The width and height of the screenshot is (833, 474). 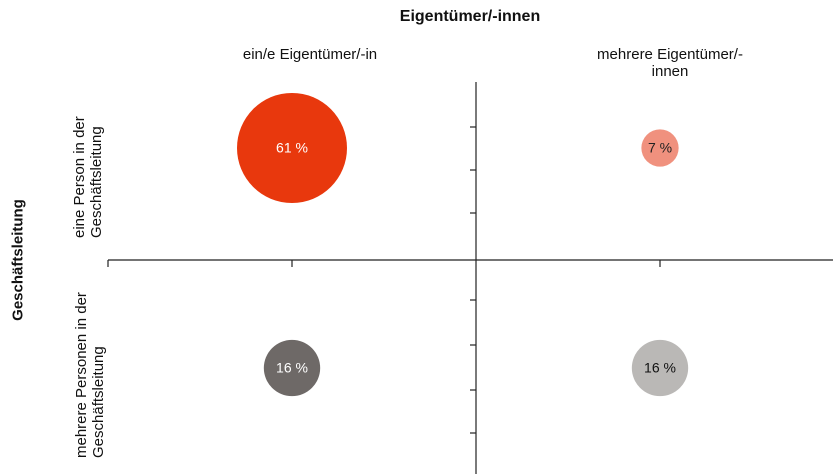 What do you see at coordinates (88, 177) in the screenshot?
I see `y-category-label: eine Person in der Geschäftsleitung` at bounding box center [88, 177].